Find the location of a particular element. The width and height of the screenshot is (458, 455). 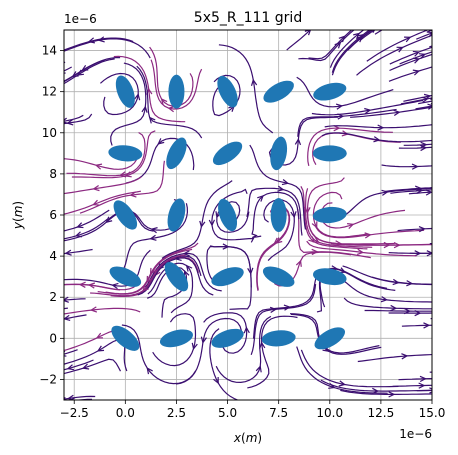

y-tick-label: 8 is located at coordinates (53, 174).